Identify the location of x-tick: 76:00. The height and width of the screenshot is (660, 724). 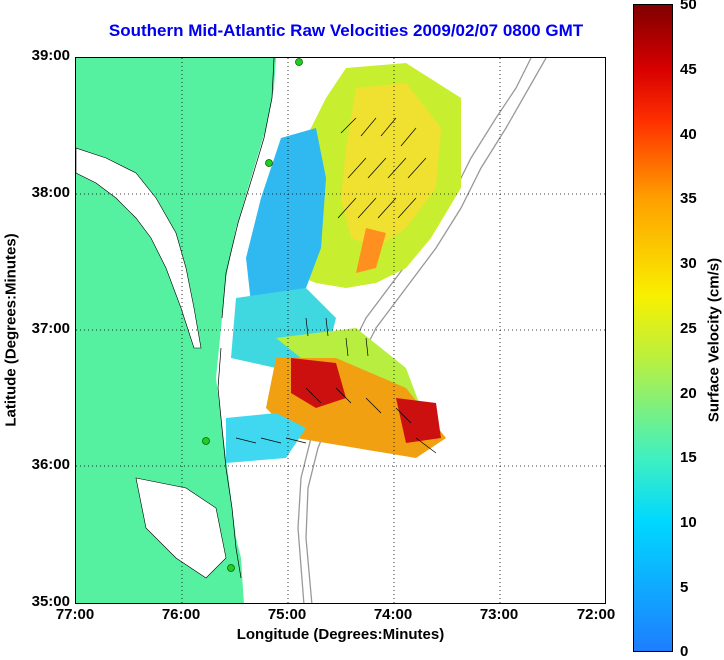
(181, 614).